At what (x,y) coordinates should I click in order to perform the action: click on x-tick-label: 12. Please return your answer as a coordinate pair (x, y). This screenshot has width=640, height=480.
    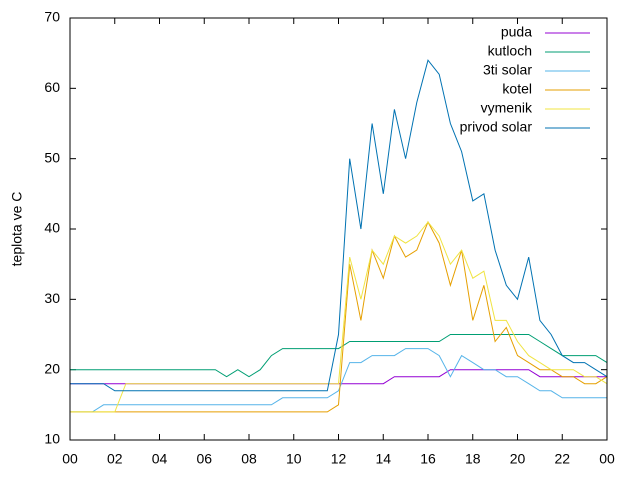
    Looking at the image, I should click on (339, 459).